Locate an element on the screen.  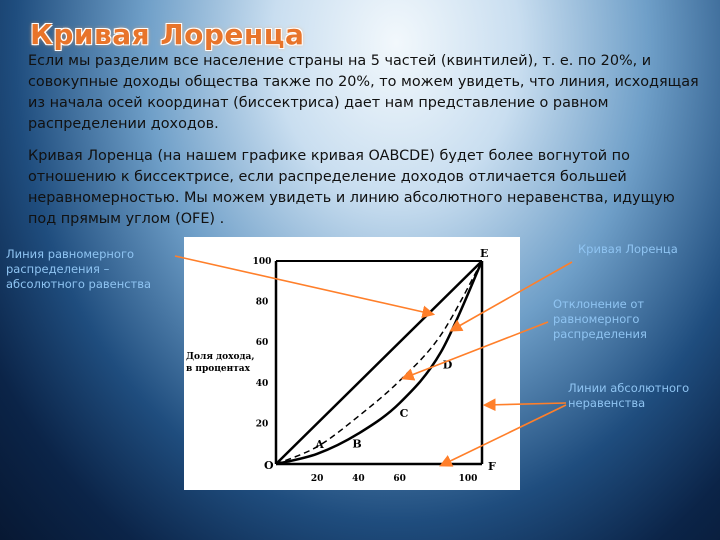
point-label-b: B is located at coordinates (356, 444).